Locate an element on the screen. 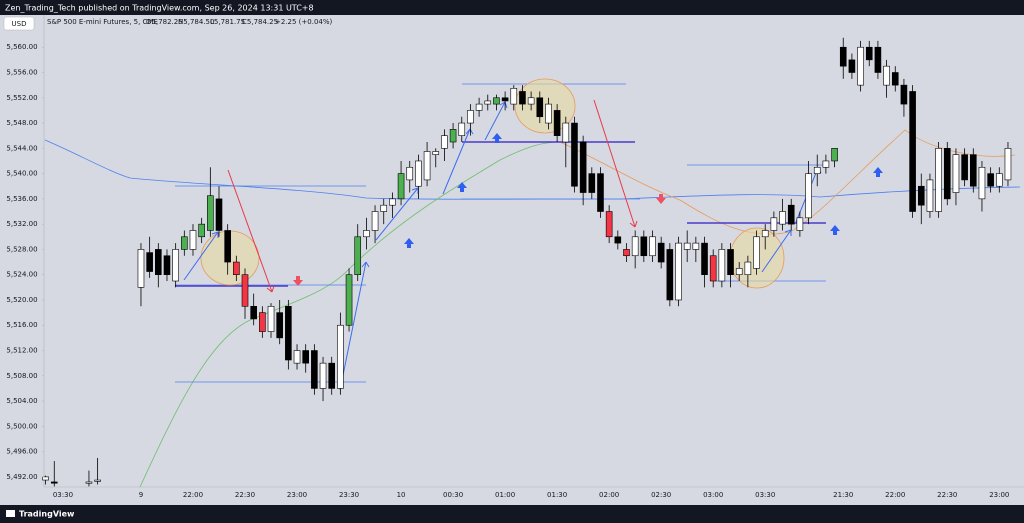  y-tick-label: 5,544.00 is located at coordinates (21, 148).